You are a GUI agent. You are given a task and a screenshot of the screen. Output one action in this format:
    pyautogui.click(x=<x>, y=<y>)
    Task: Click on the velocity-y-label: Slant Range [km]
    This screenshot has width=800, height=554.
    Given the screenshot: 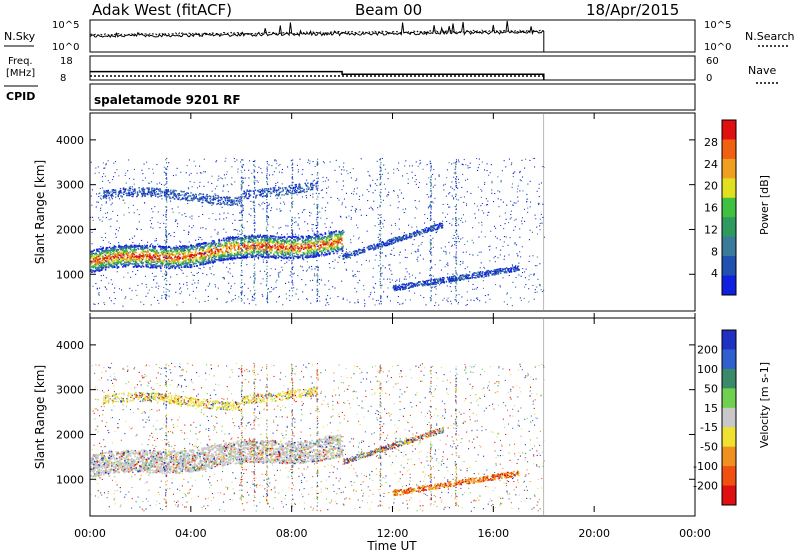 What is the action you would take?
    pyautogui.click(x=40, y=417)
    